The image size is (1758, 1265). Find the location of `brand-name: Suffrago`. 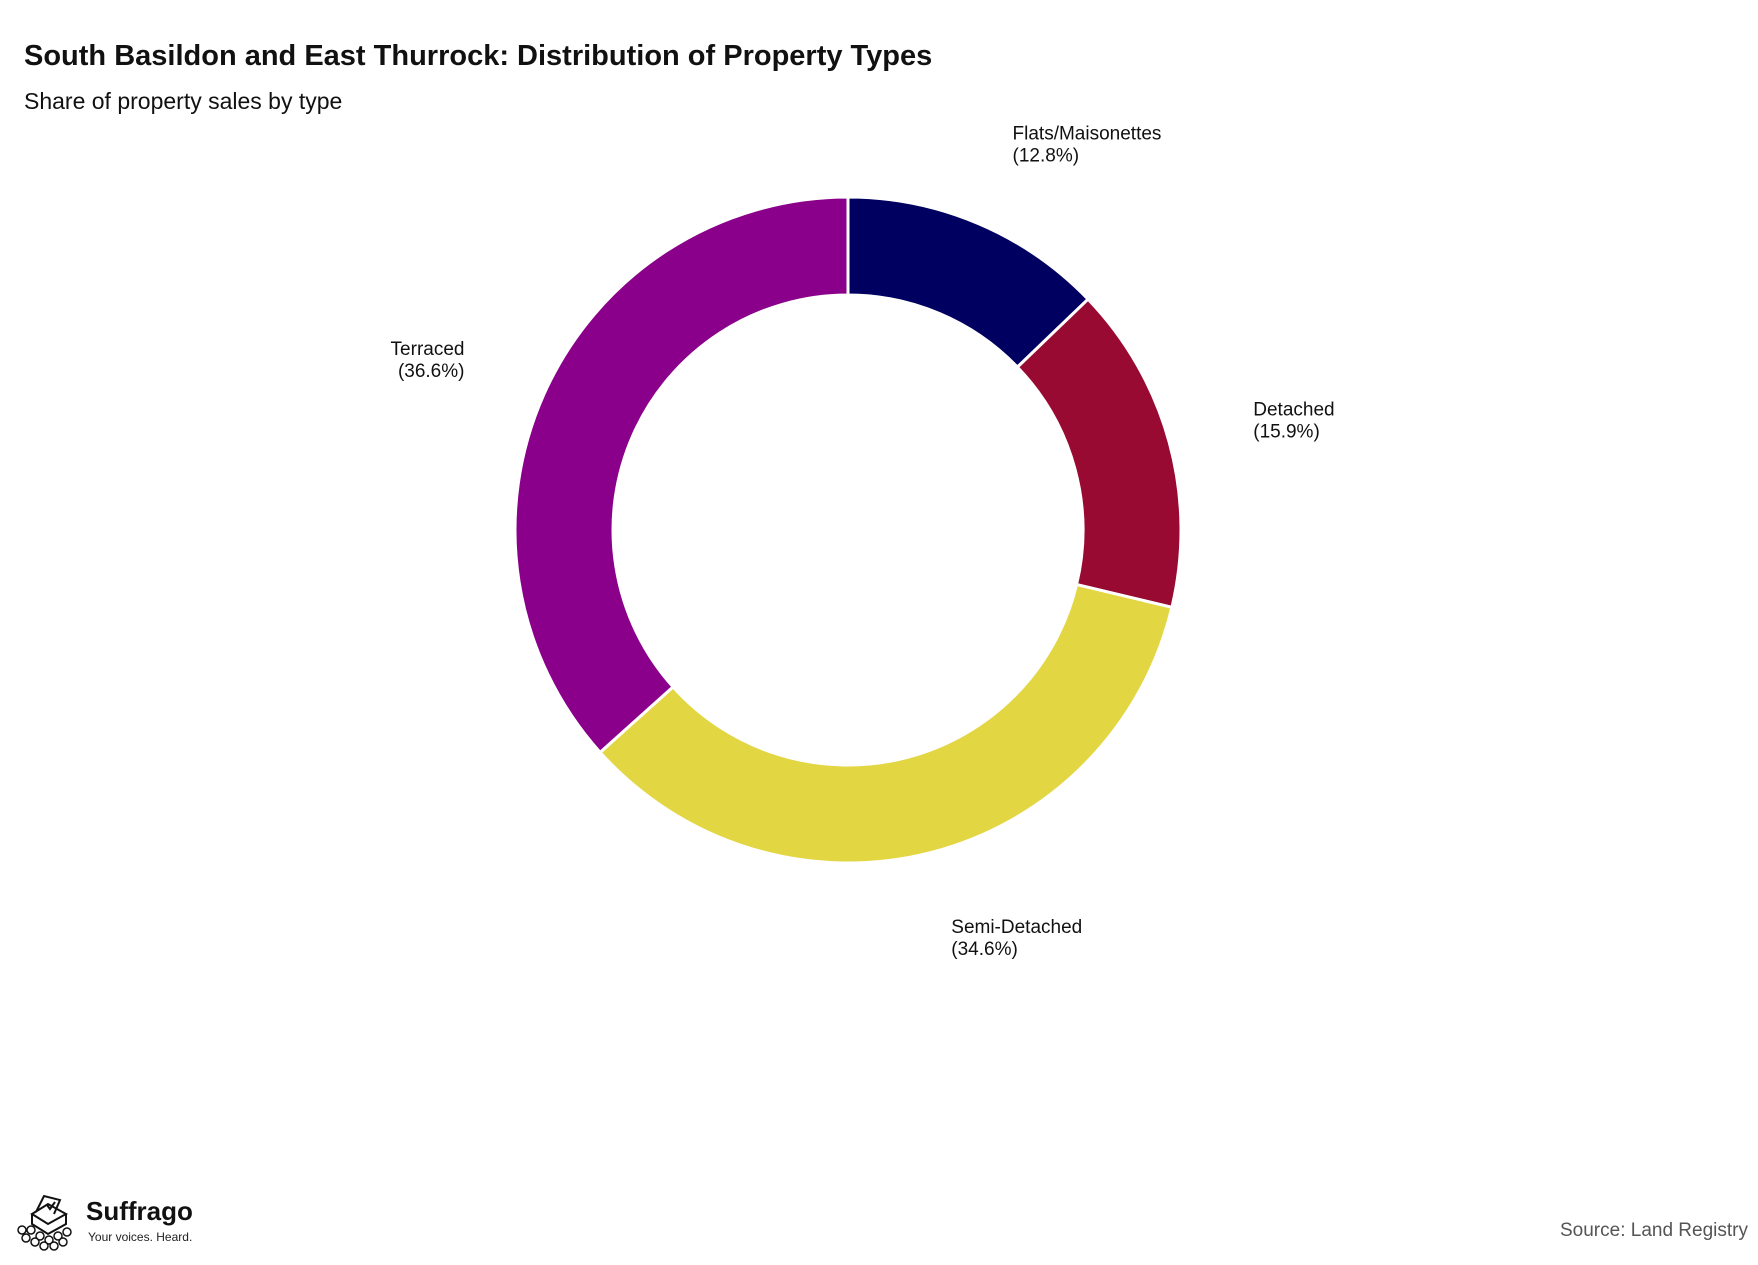

brand-name: Suffrago is located at coordinates (139, 1211).